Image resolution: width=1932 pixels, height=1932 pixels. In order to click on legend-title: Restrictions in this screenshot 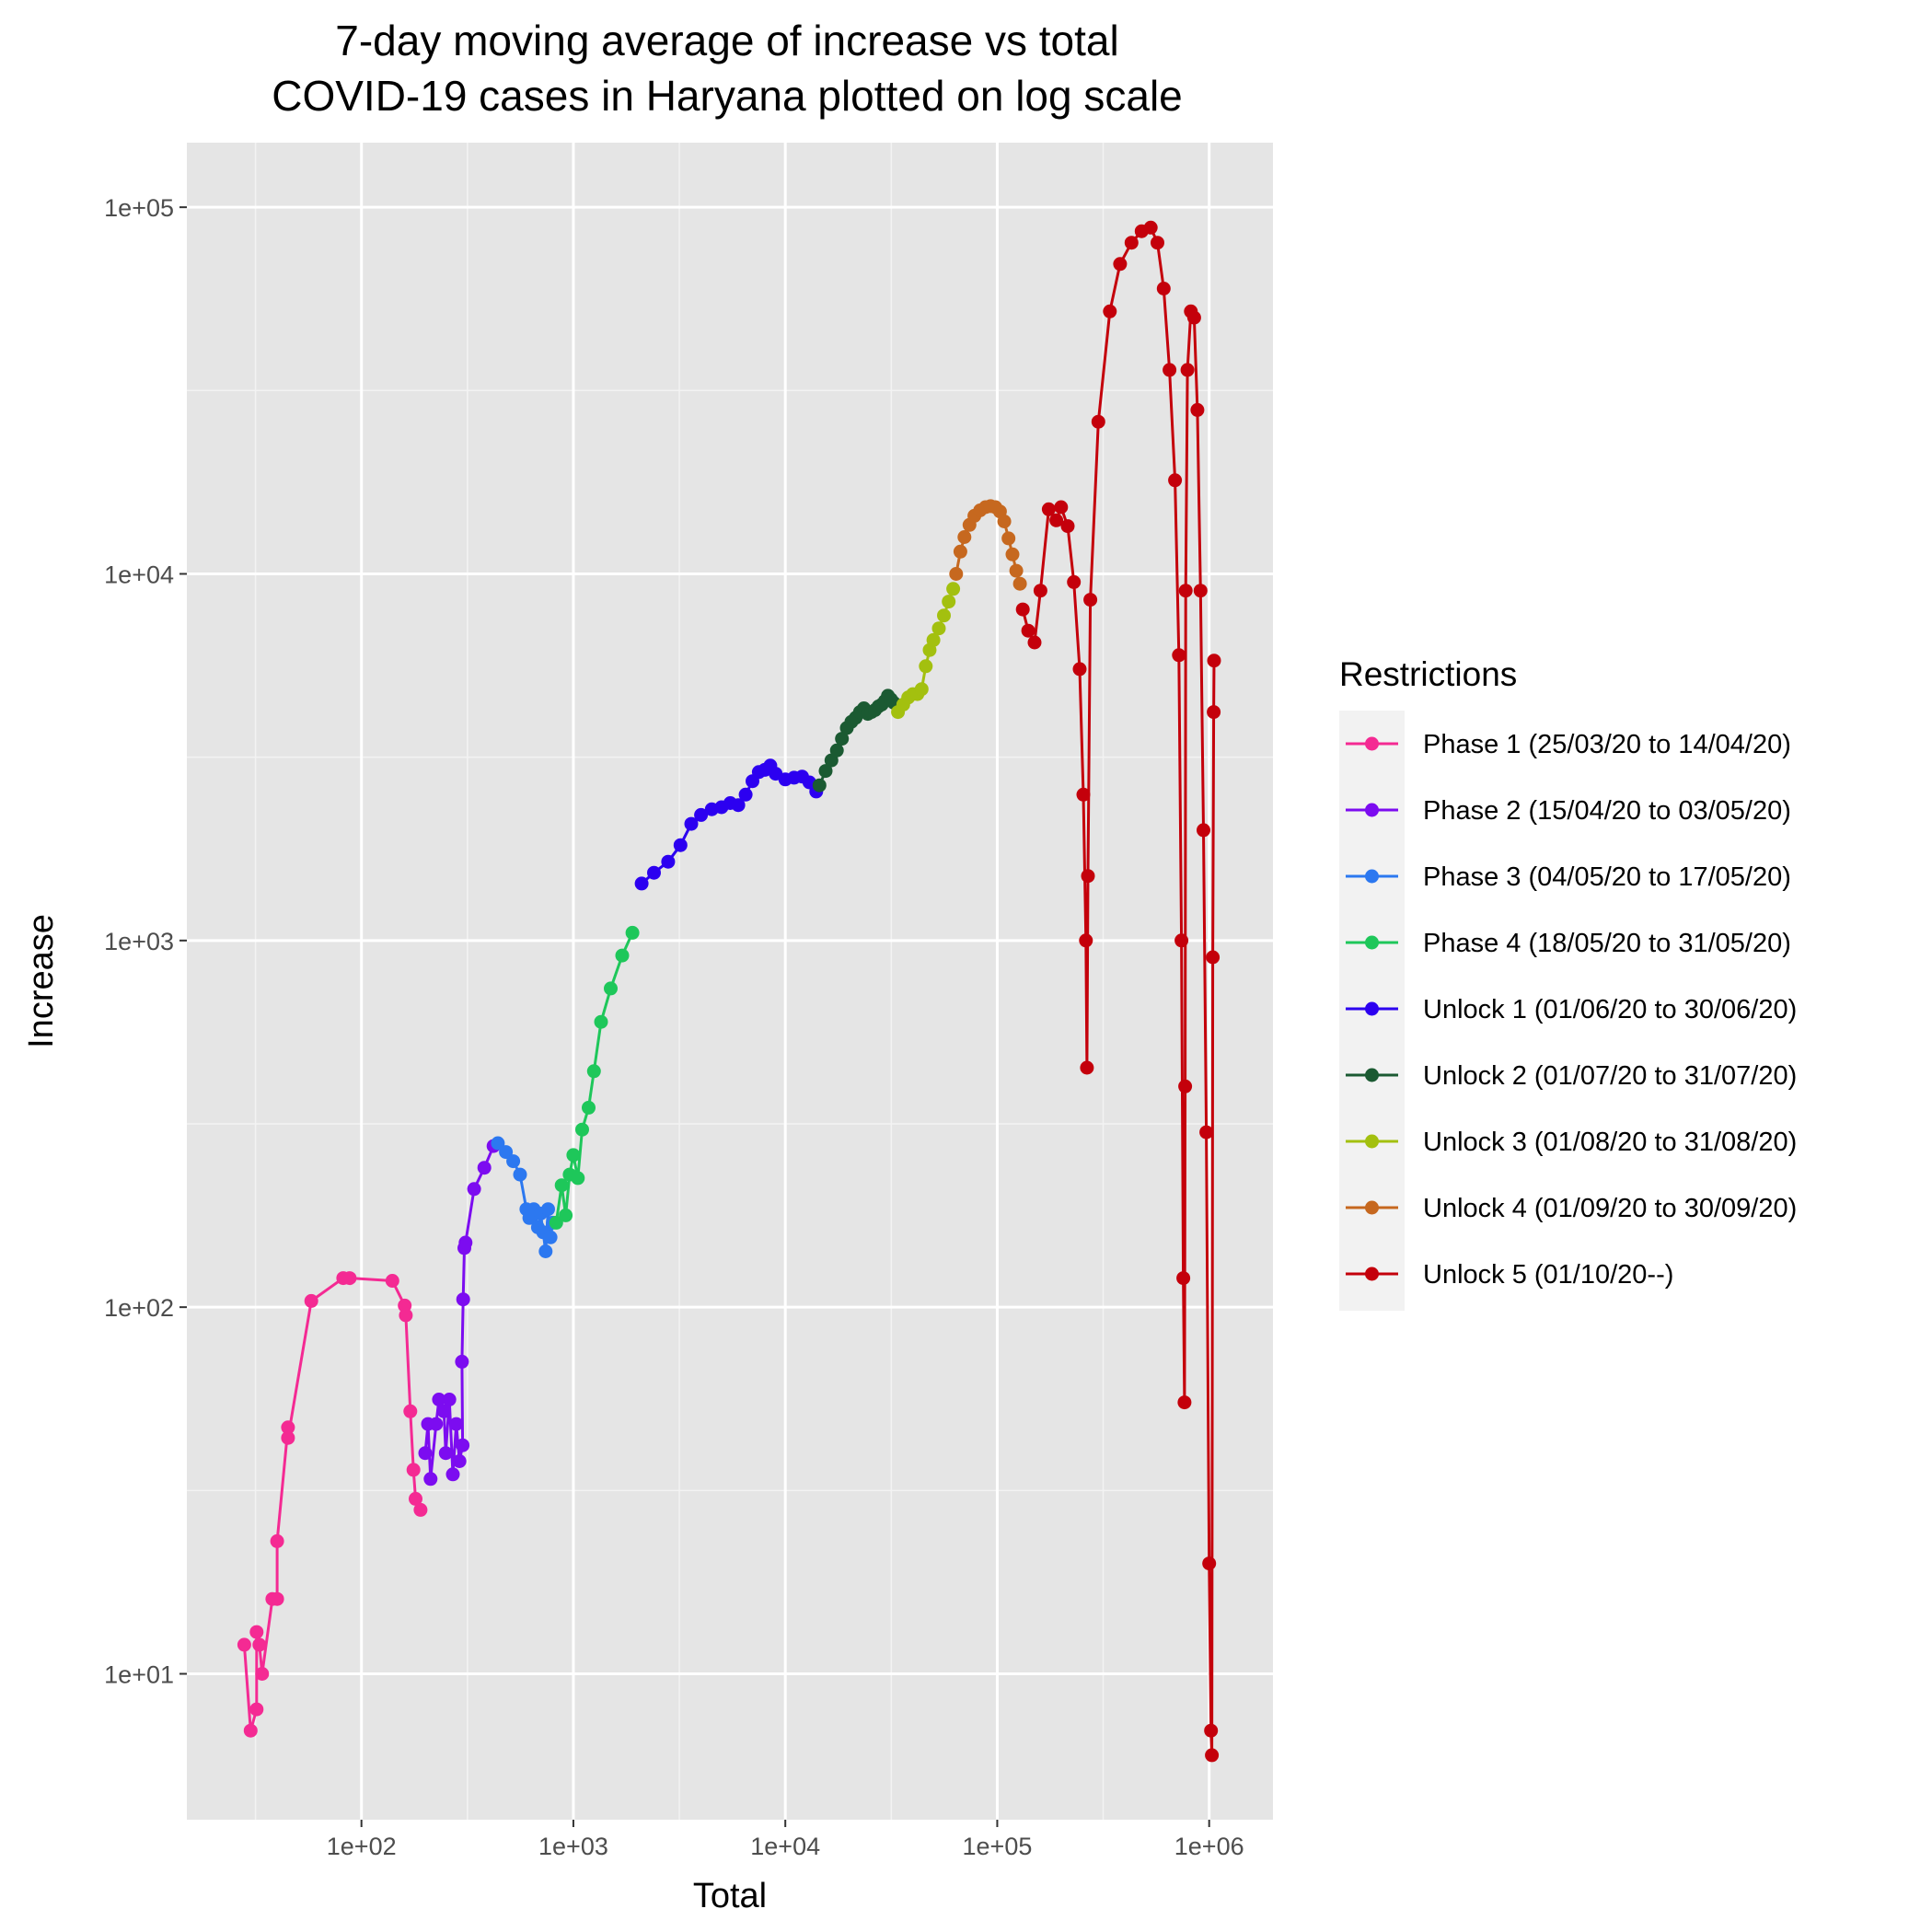, I will do `click(1428, 674)`.